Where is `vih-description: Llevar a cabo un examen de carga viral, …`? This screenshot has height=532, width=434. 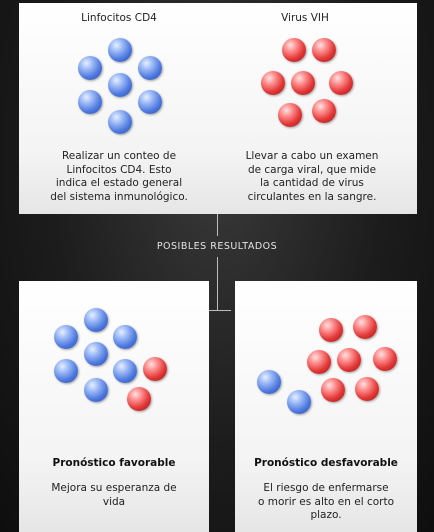
vih-description: Llevar a cabo un examen de carga viral, … is located at coordinates (312, 176).